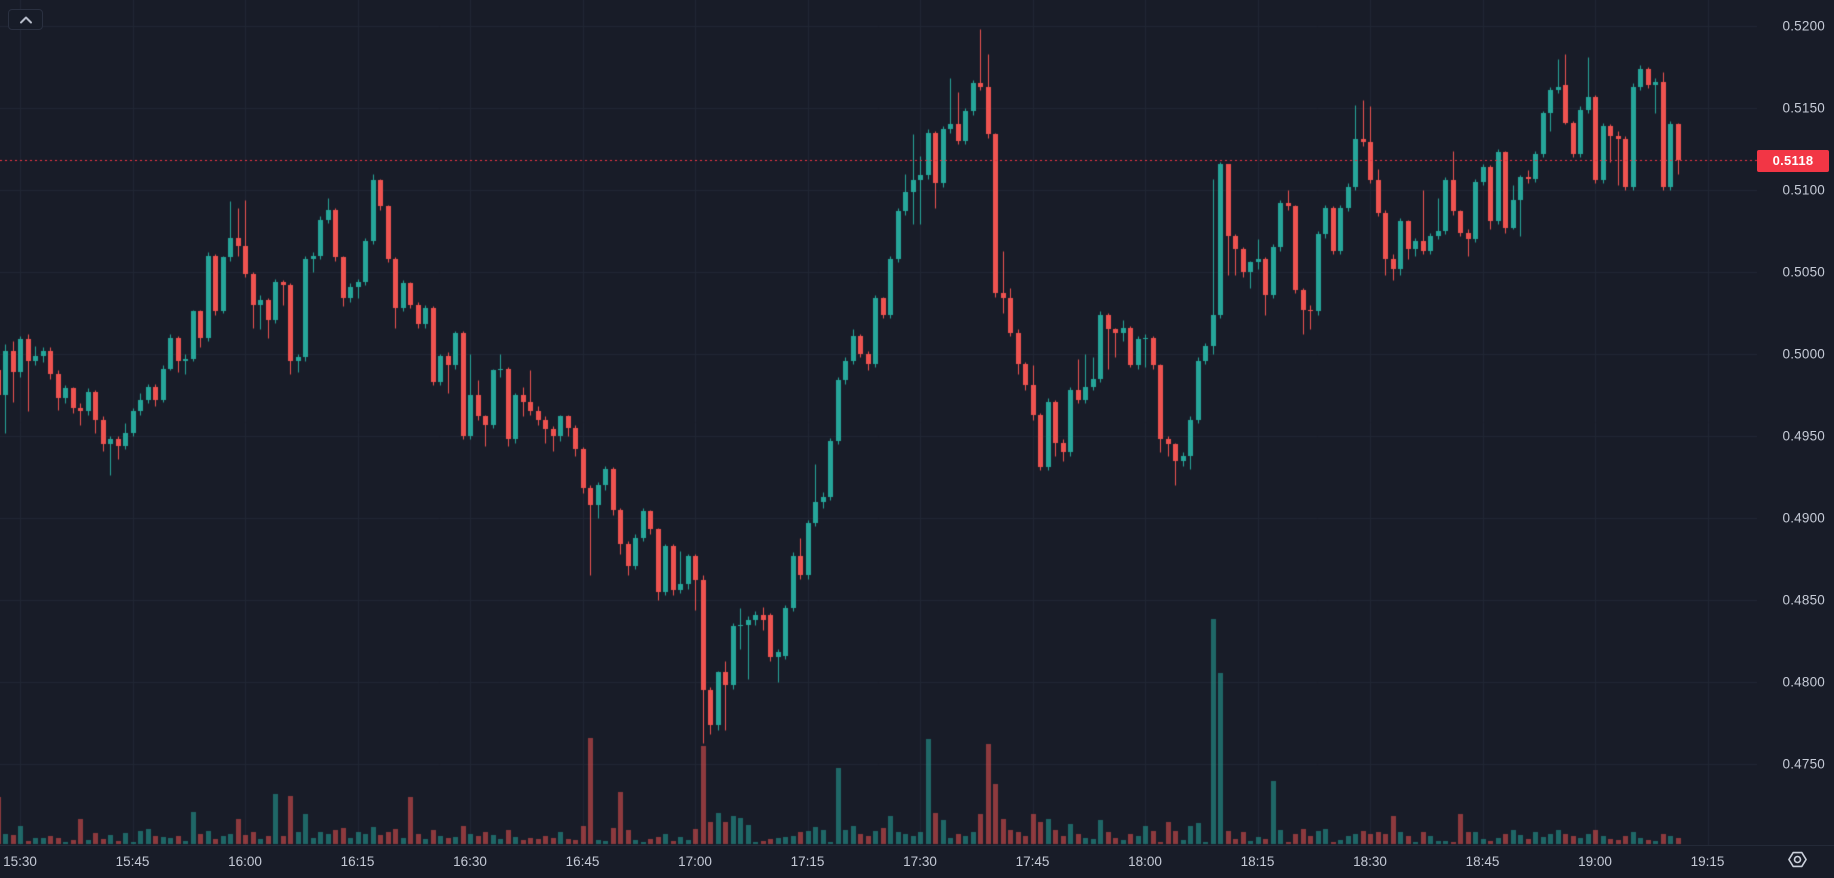  I want to click on time-axis-settings-button, so click(1797, 862).